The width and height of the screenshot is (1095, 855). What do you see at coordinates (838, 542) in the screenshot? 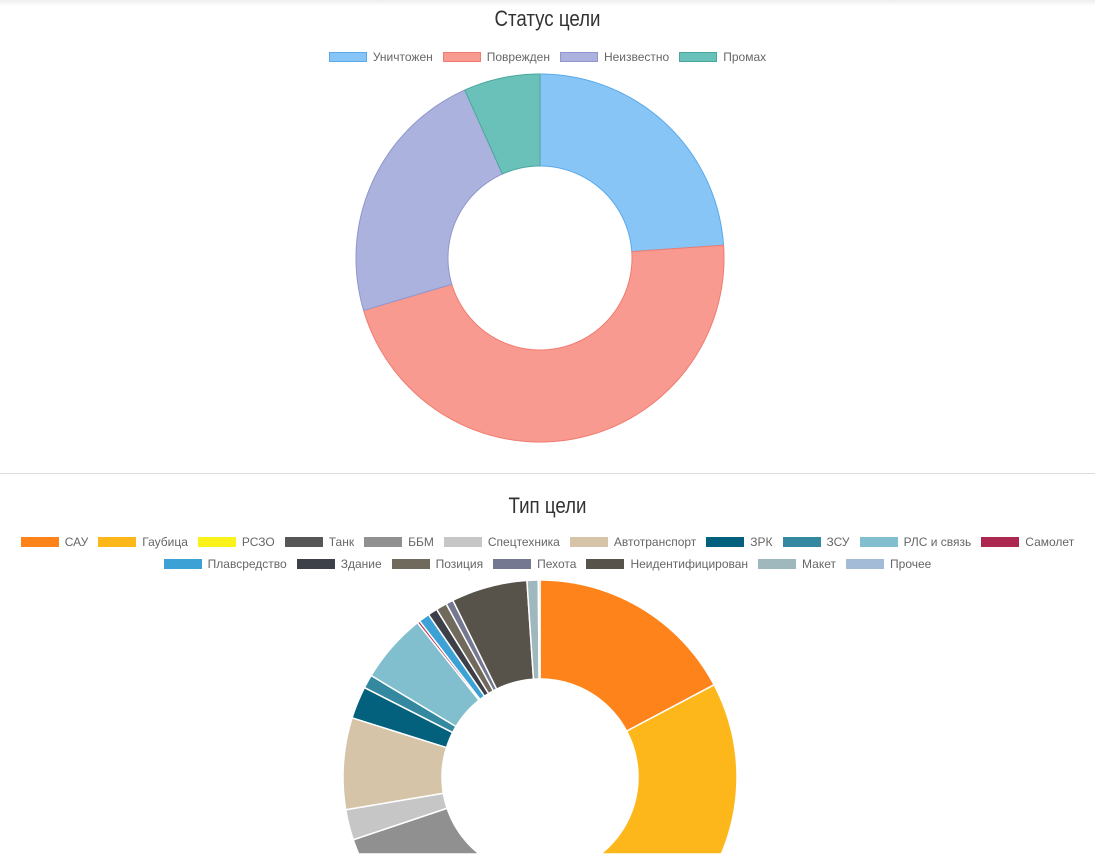
I see `legend-label: ЗСУ` at bounding box center [838, 542].